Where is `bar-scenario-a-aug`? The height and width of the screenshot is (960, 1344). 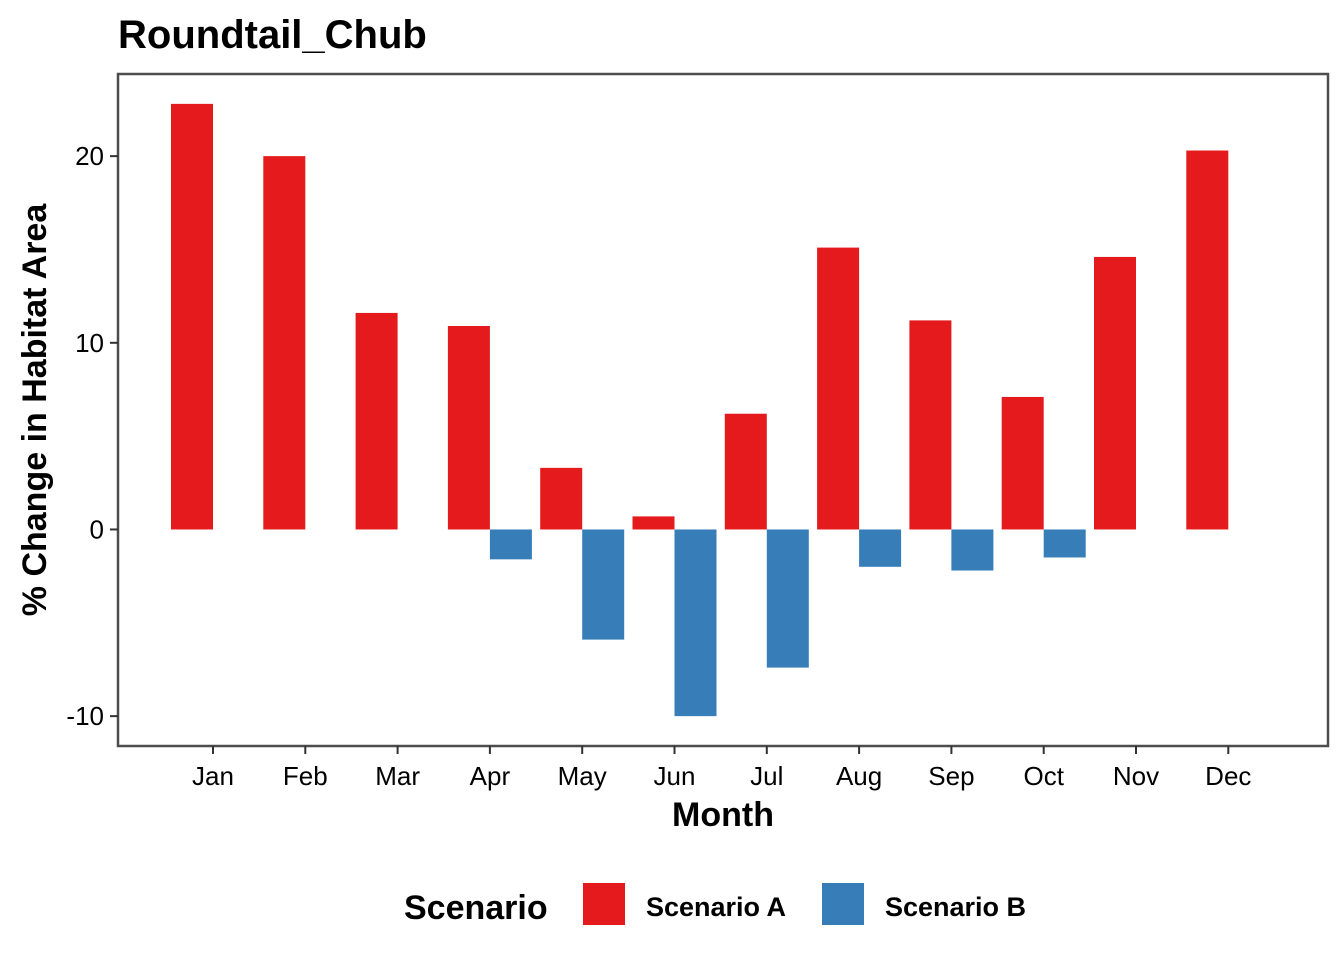 bar-scenario-a-aug is located at coordinates (838, 388).